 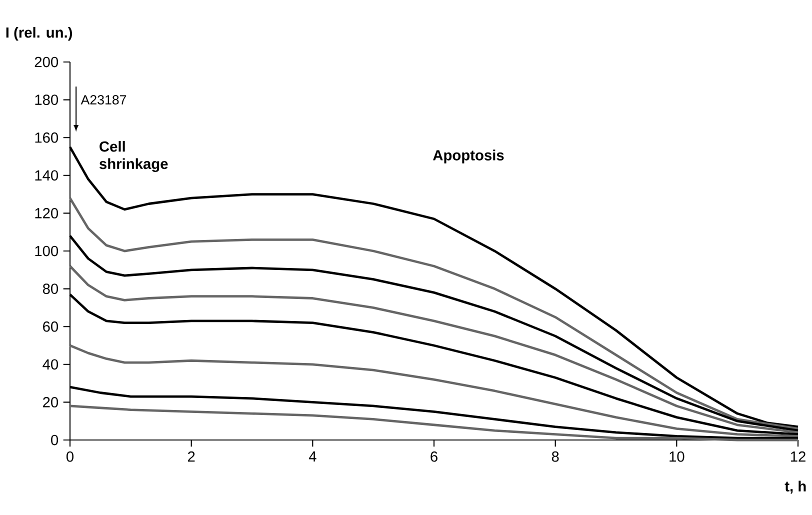 What do you see at coordinates (434, 456) in the screenshot?
I see `x-tick-label: 6` at bounding box center [434, 456].